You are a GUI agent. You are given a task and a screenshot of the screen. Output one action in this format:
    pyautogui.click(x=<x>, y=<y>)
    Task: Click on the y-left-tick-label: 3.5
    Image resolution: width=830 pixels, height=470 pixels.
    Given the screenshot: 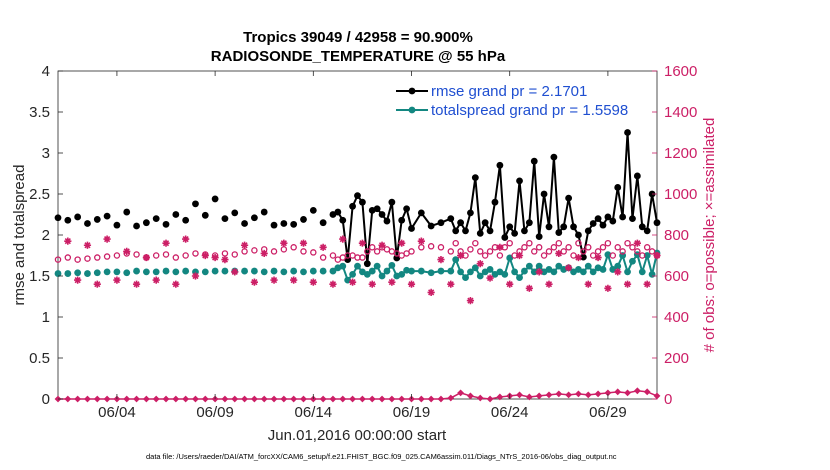 What is the action you would take?
    pyautogui.click(x=39, y=112)
    